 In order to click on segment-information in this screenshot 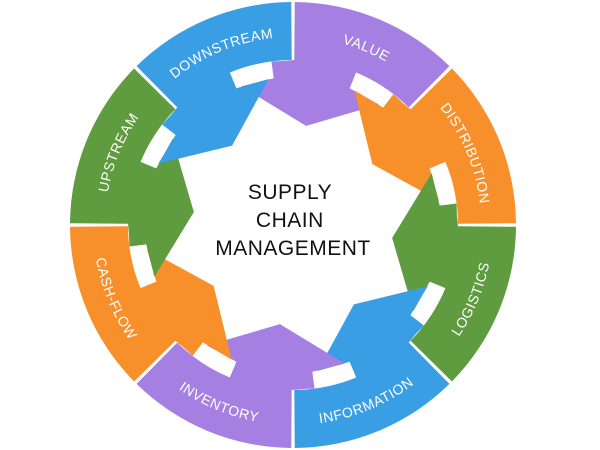, I will do `click(372, 367)`.